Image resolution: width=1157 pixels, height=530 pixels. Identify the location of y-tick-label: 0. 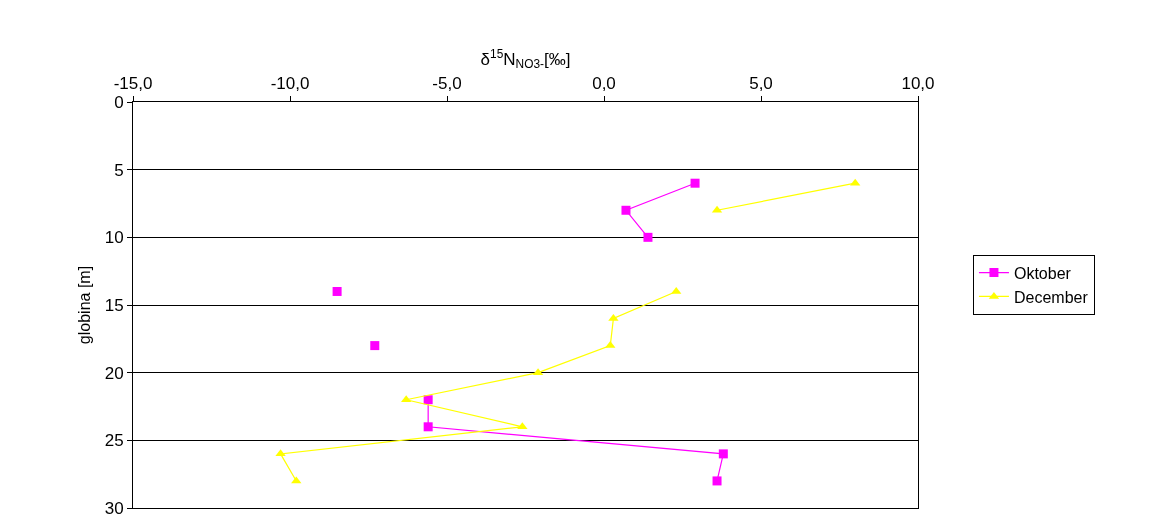
(119, 102).